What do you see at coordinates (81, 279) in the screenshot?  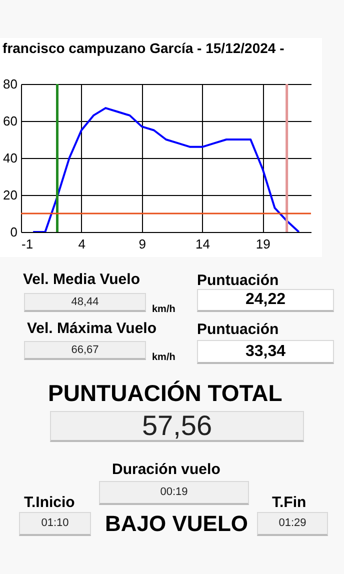 I see `text: Vel. Media Vuelo` at bounding box center [81, 279].